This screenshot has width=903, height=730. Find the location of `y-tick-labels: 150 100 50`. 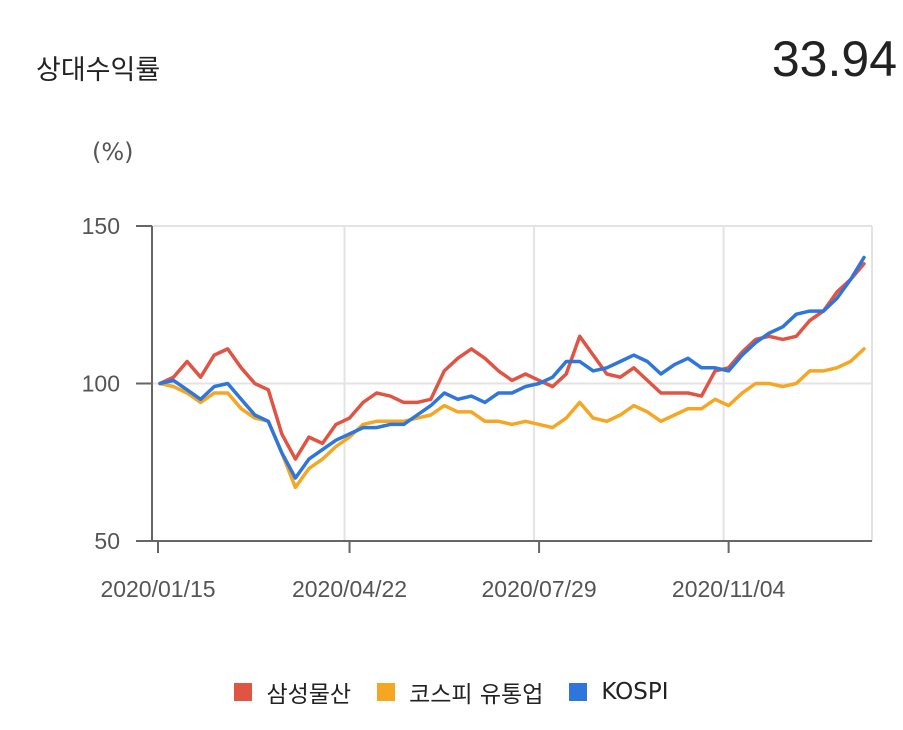

y-tick-labels: 150 100 50 is located at coordinates (101, 383).